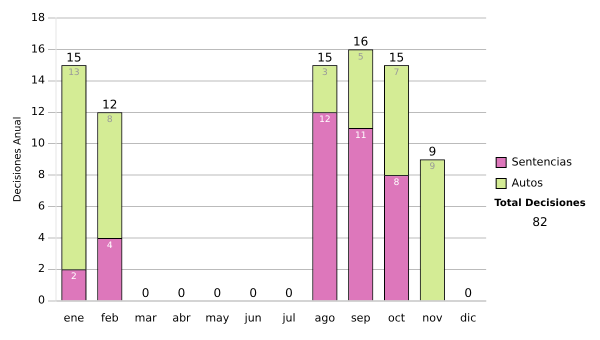 This screenshot has height=340, width=600. What do you see at coordinates (542, 161) in the screenshot?
I see `legend-label: Sentencias` at bounding box center [542, 161].